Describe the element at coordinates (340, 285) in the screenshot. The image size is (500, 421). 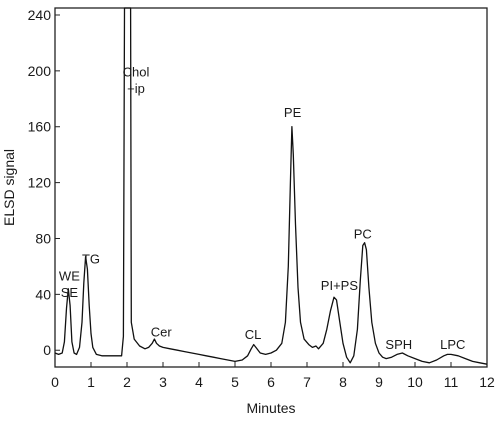
I see `peak-label: PI+PS` at that location.